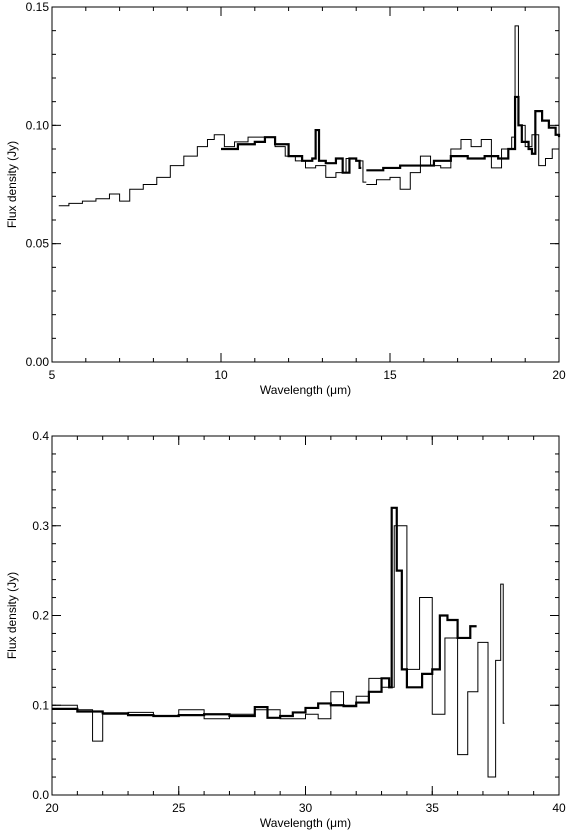  What do you see at coordinates (38, 362) in the screenshot?
I see `y-tick-label: 0.00` at bounding box center [38, 362].